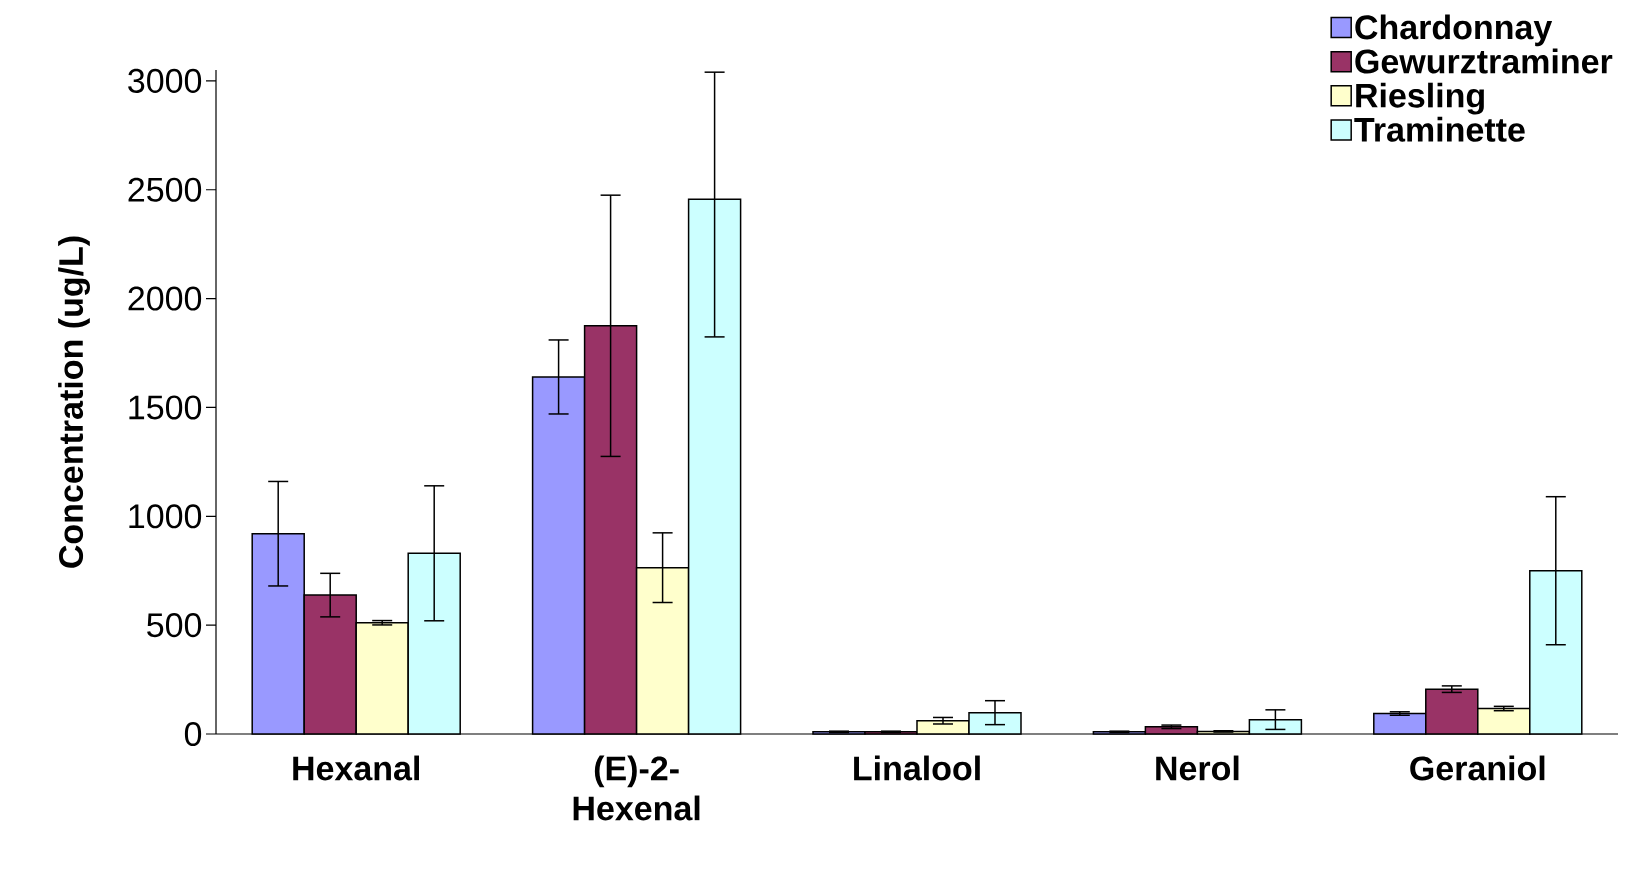 This screenshot has height=876, width=1626. I want to click on y-tick-label: 0, so click(193, 734).